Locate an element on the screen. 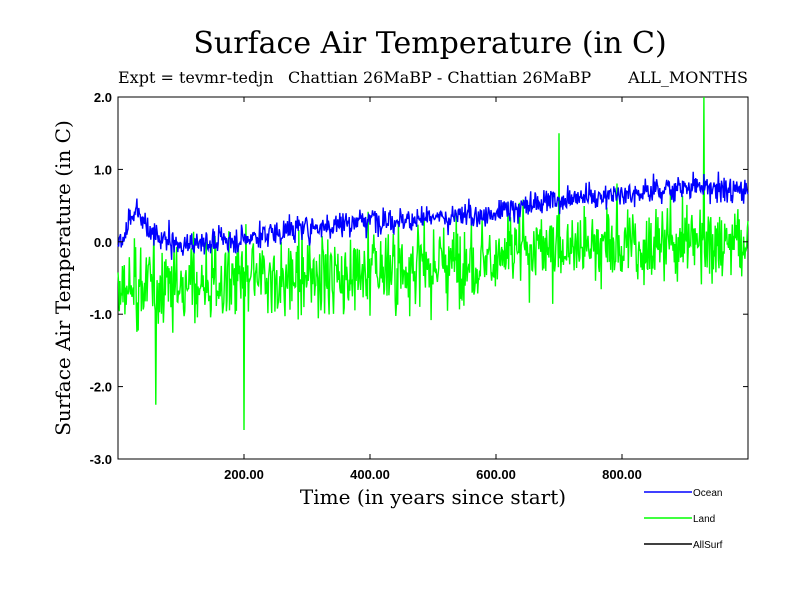  x-tick-label: 600.00 is located at coordinates (496, 474).